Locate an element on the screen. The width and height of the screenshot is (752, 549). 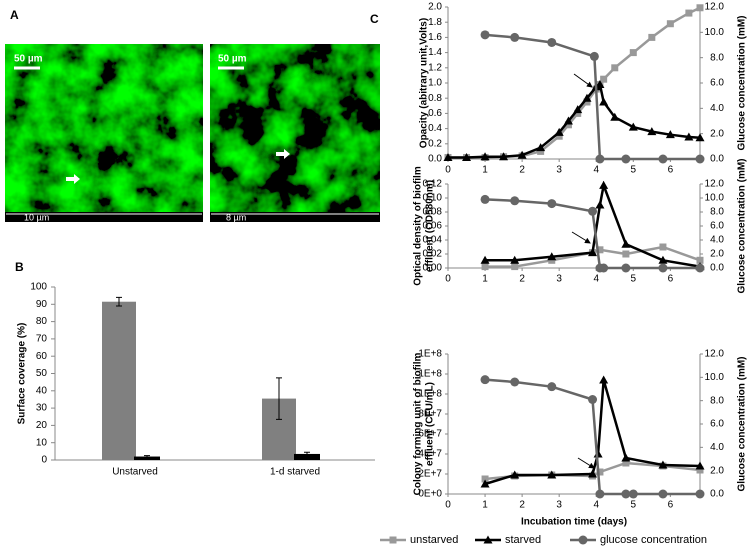
x-tick-label: 1-d starved is located at coordinates (295, 472).